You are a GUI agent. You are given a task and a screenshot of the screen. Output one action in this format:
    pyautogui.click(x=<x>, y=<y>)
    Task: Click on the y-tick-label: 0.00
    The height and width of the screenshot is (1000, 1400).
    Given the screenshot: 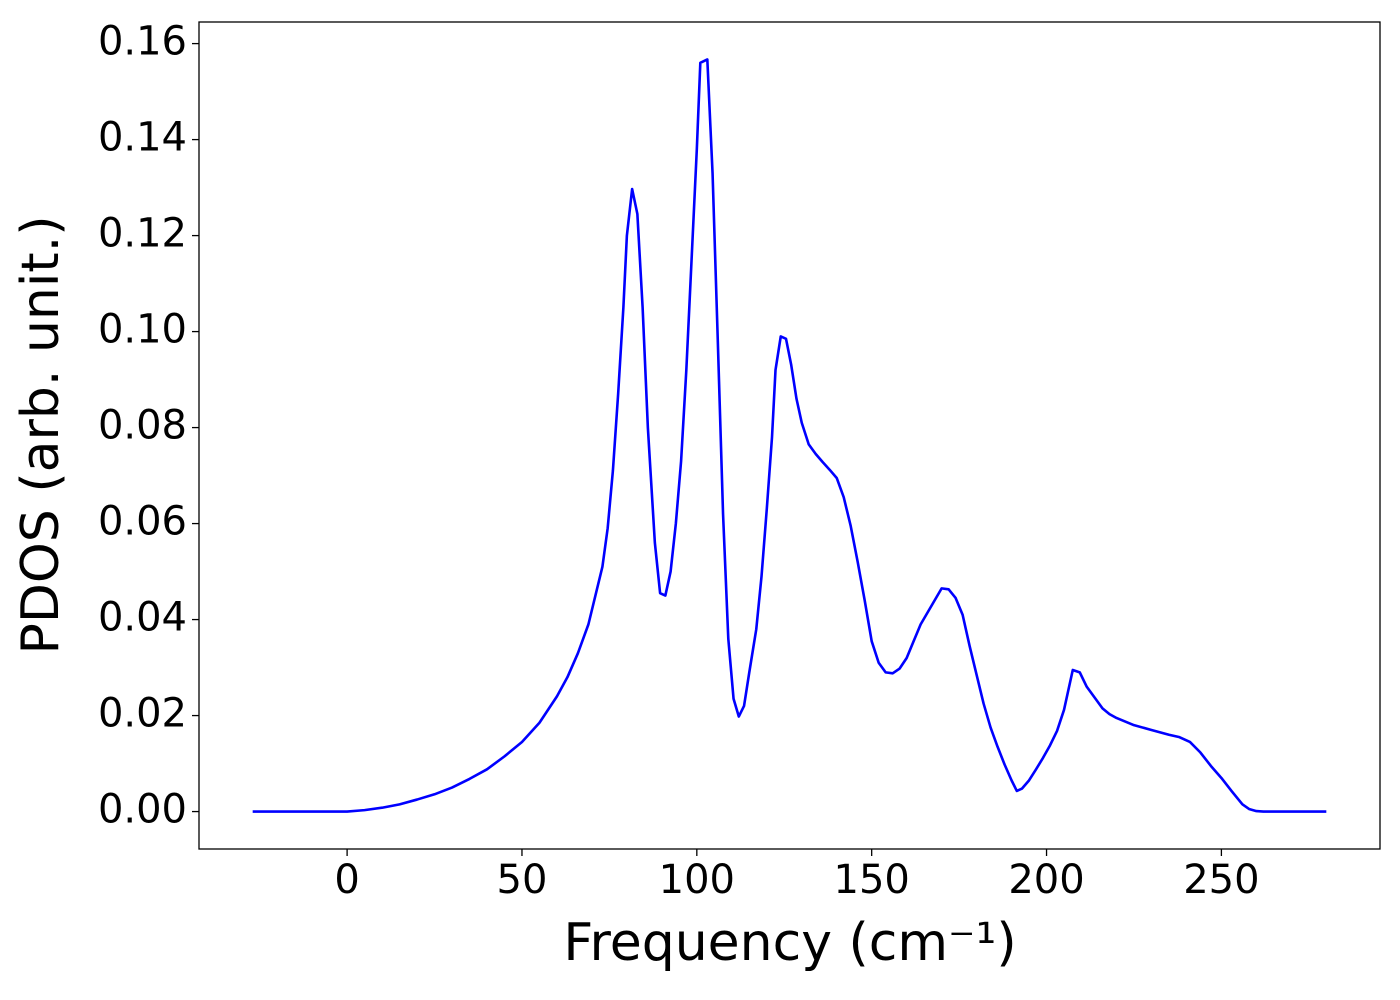 What is the action you would take?
    pyautogui.click(x=142, y=810)
    